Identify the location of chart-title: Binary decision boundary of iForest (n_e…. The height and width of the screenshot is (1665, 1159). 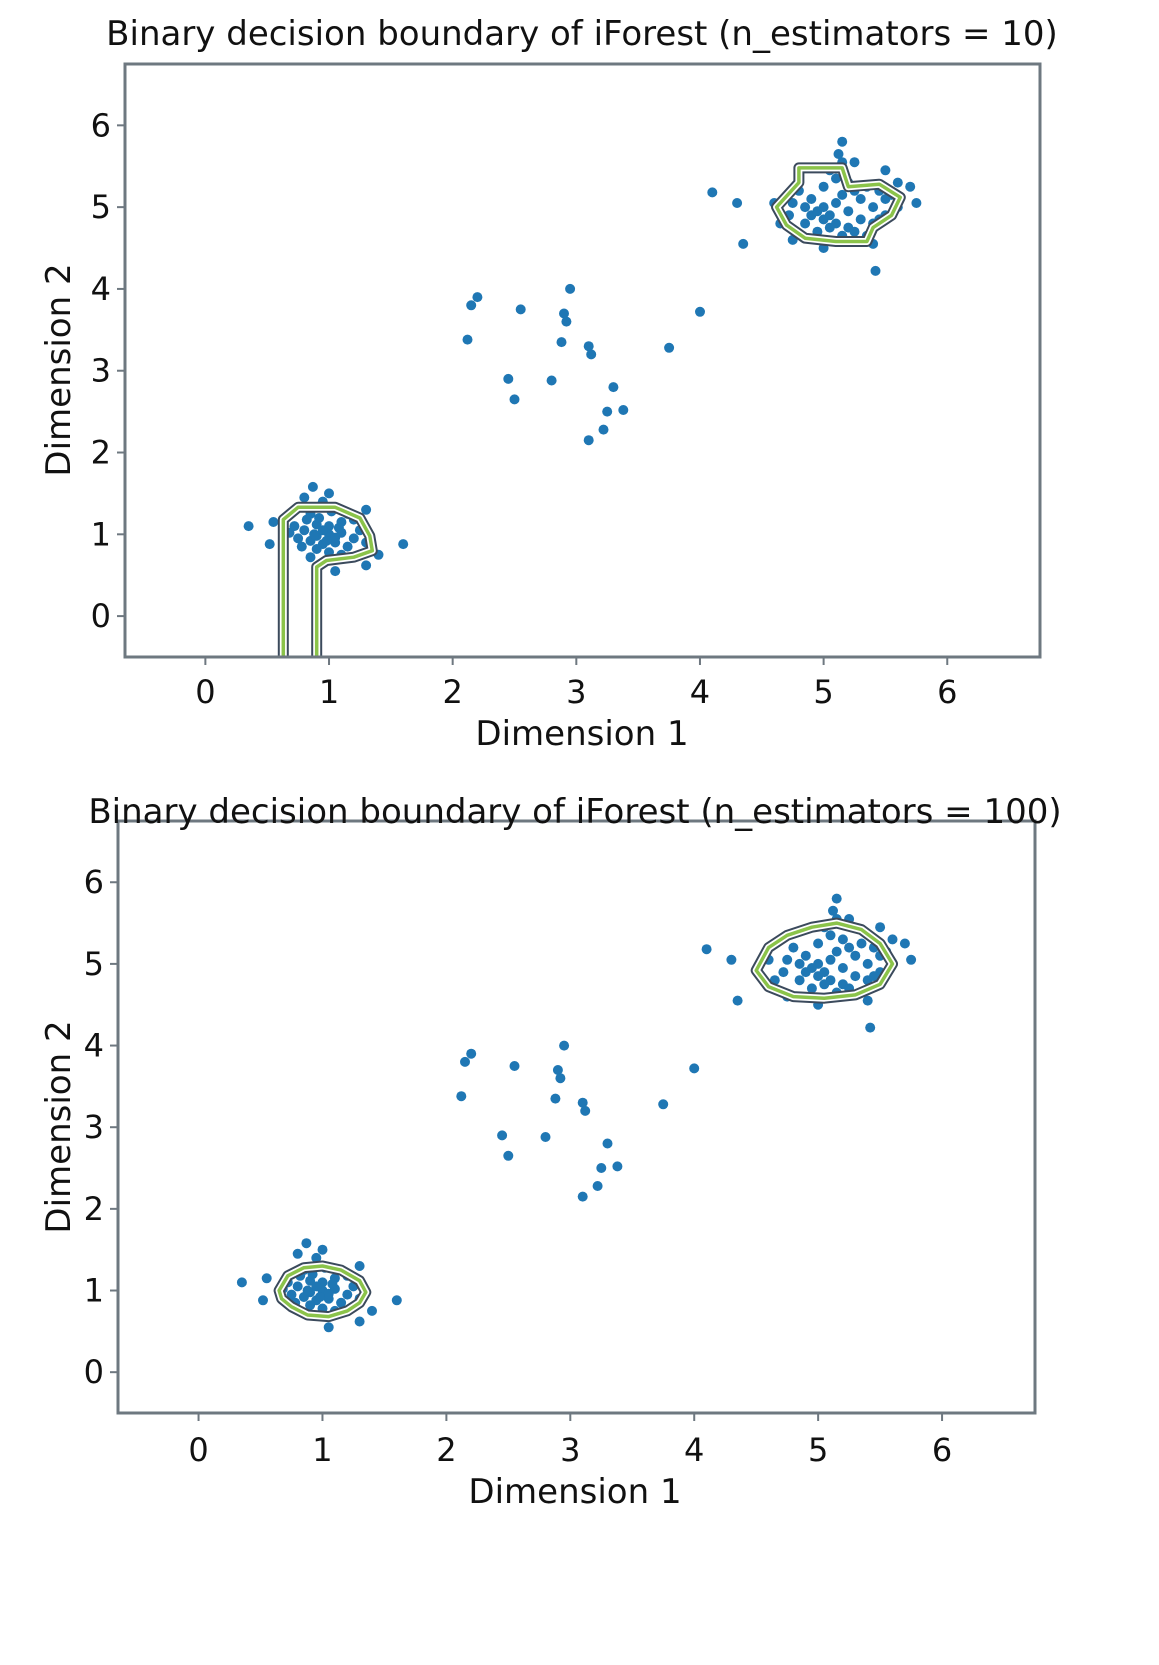
(574, 812).